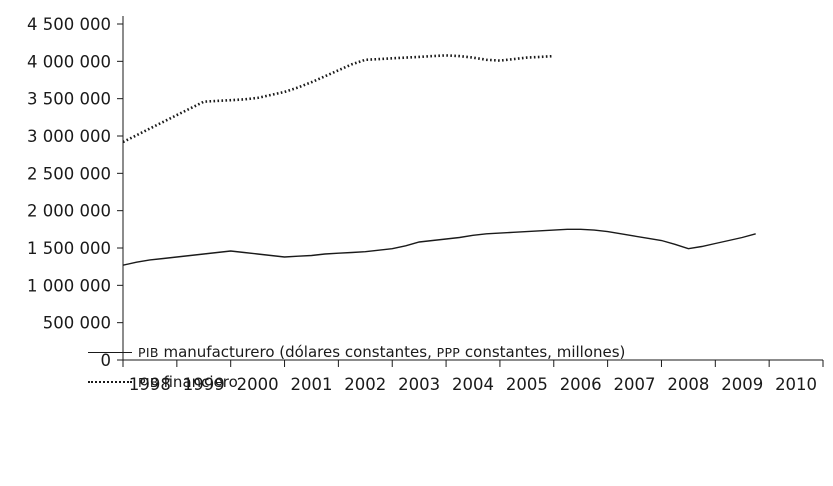  What do you see at coordinates (69, 24) in the screenshot?
I see `y-tick-label: 4 500 000` at bounding box center [69, 24].